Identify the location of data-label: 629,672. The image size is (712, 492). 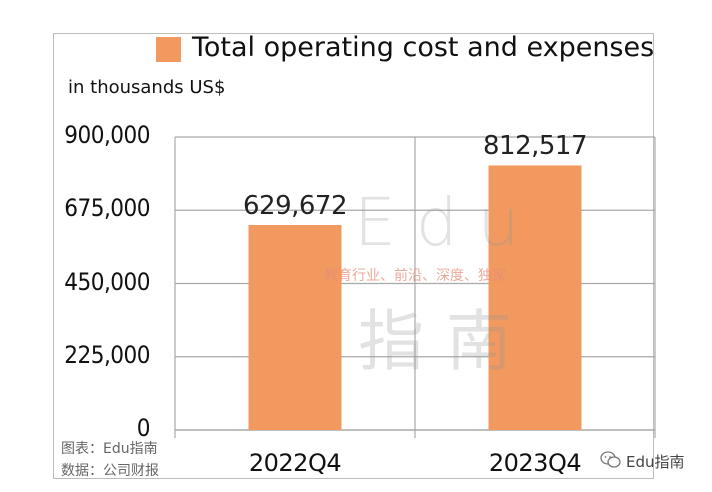
(295, 206).